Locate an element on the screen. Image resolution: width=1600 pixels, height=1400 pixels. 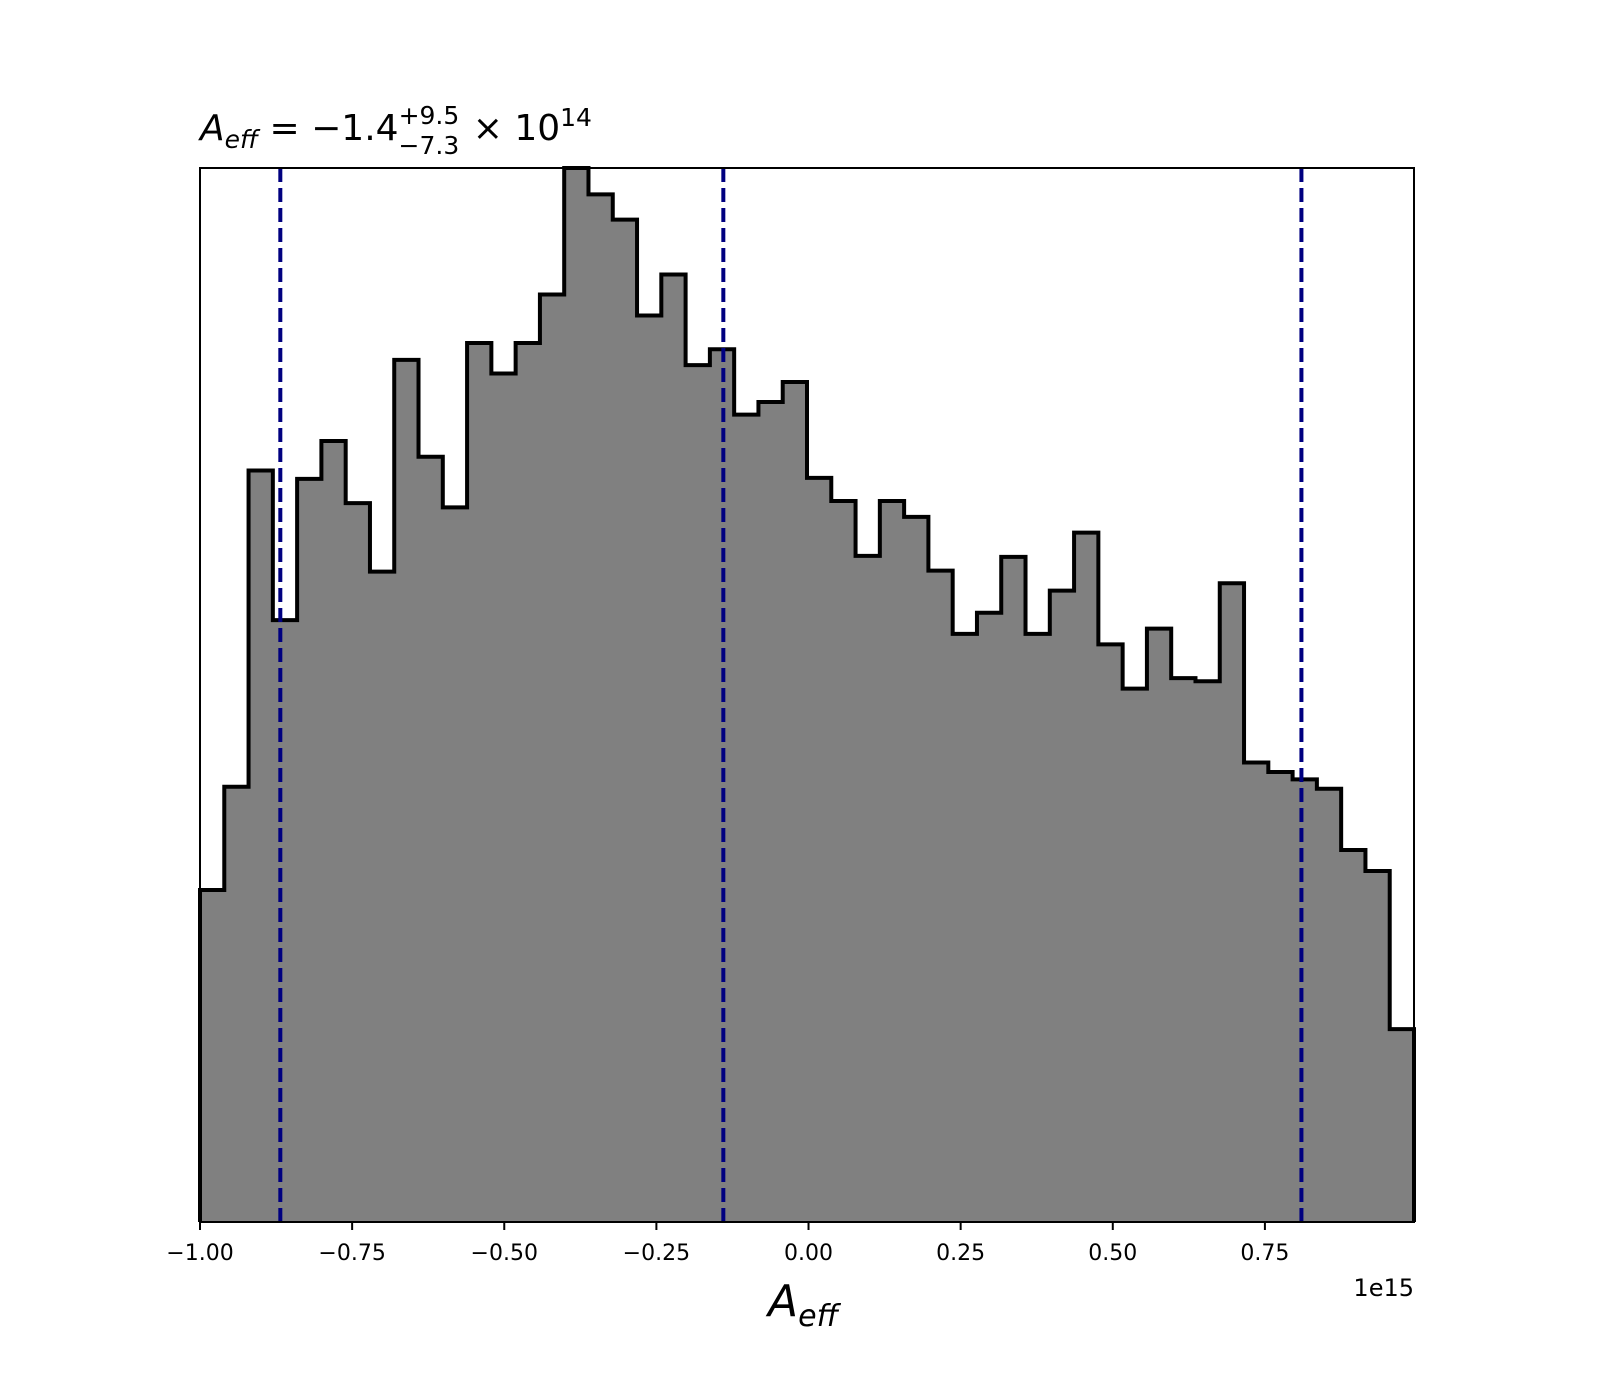
title-exponent: 14 is located at coordinates (576, 117).